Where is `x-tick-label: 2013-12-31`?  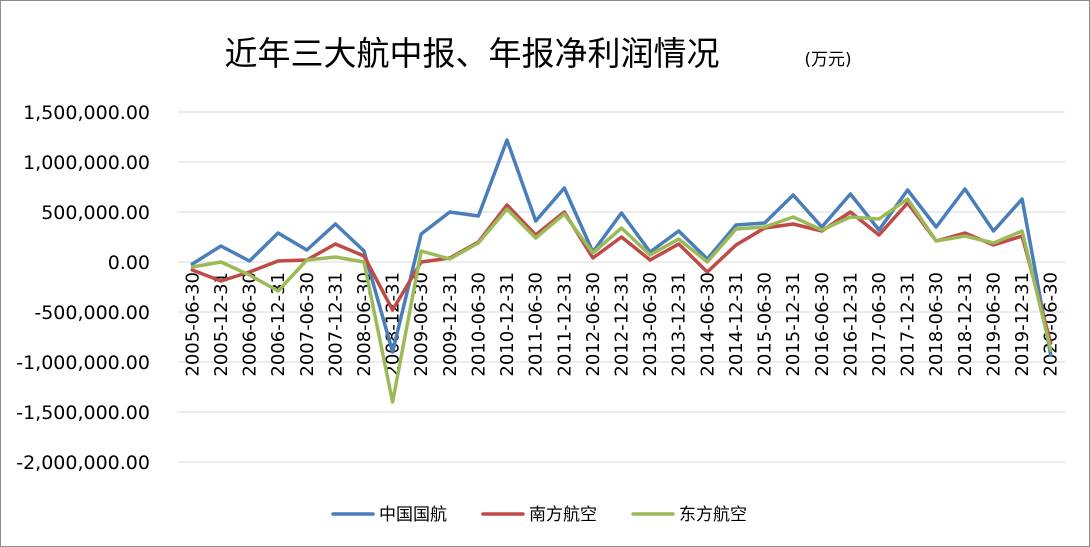
x-tick-label: 2013-12-31 is located at coordinates (679, 324).